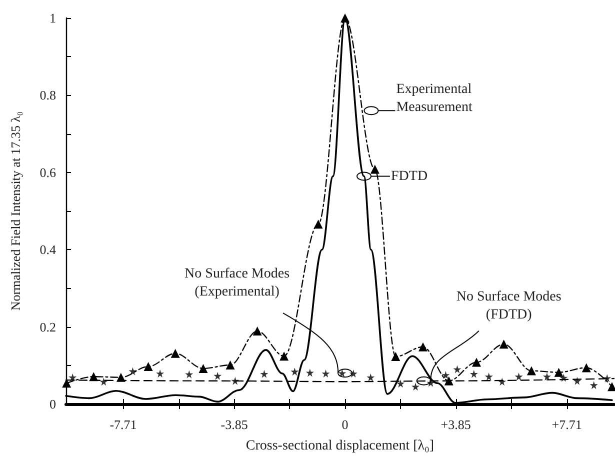  Describe the element at coordinates (48, 172) in the screenshot. I see `y-tick-label: 0.6` at that location.